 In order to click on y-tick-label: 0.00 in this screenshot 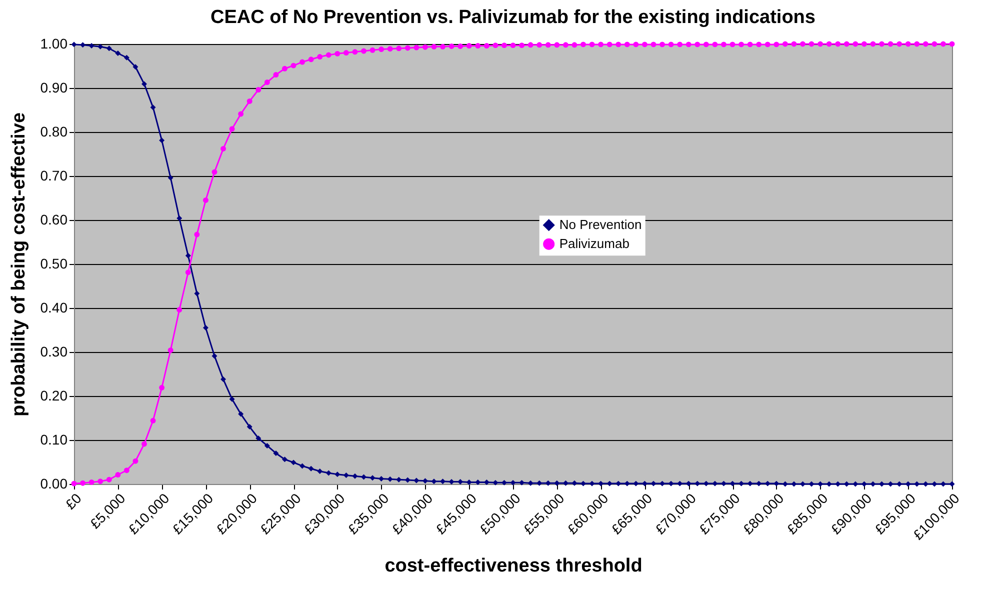, I will do `click(54, 484)`.